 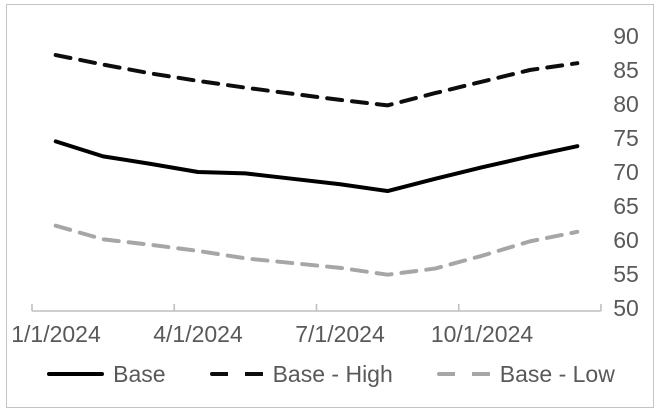 I want to click on y-tick-label: 50, so click(x=626, y=308).